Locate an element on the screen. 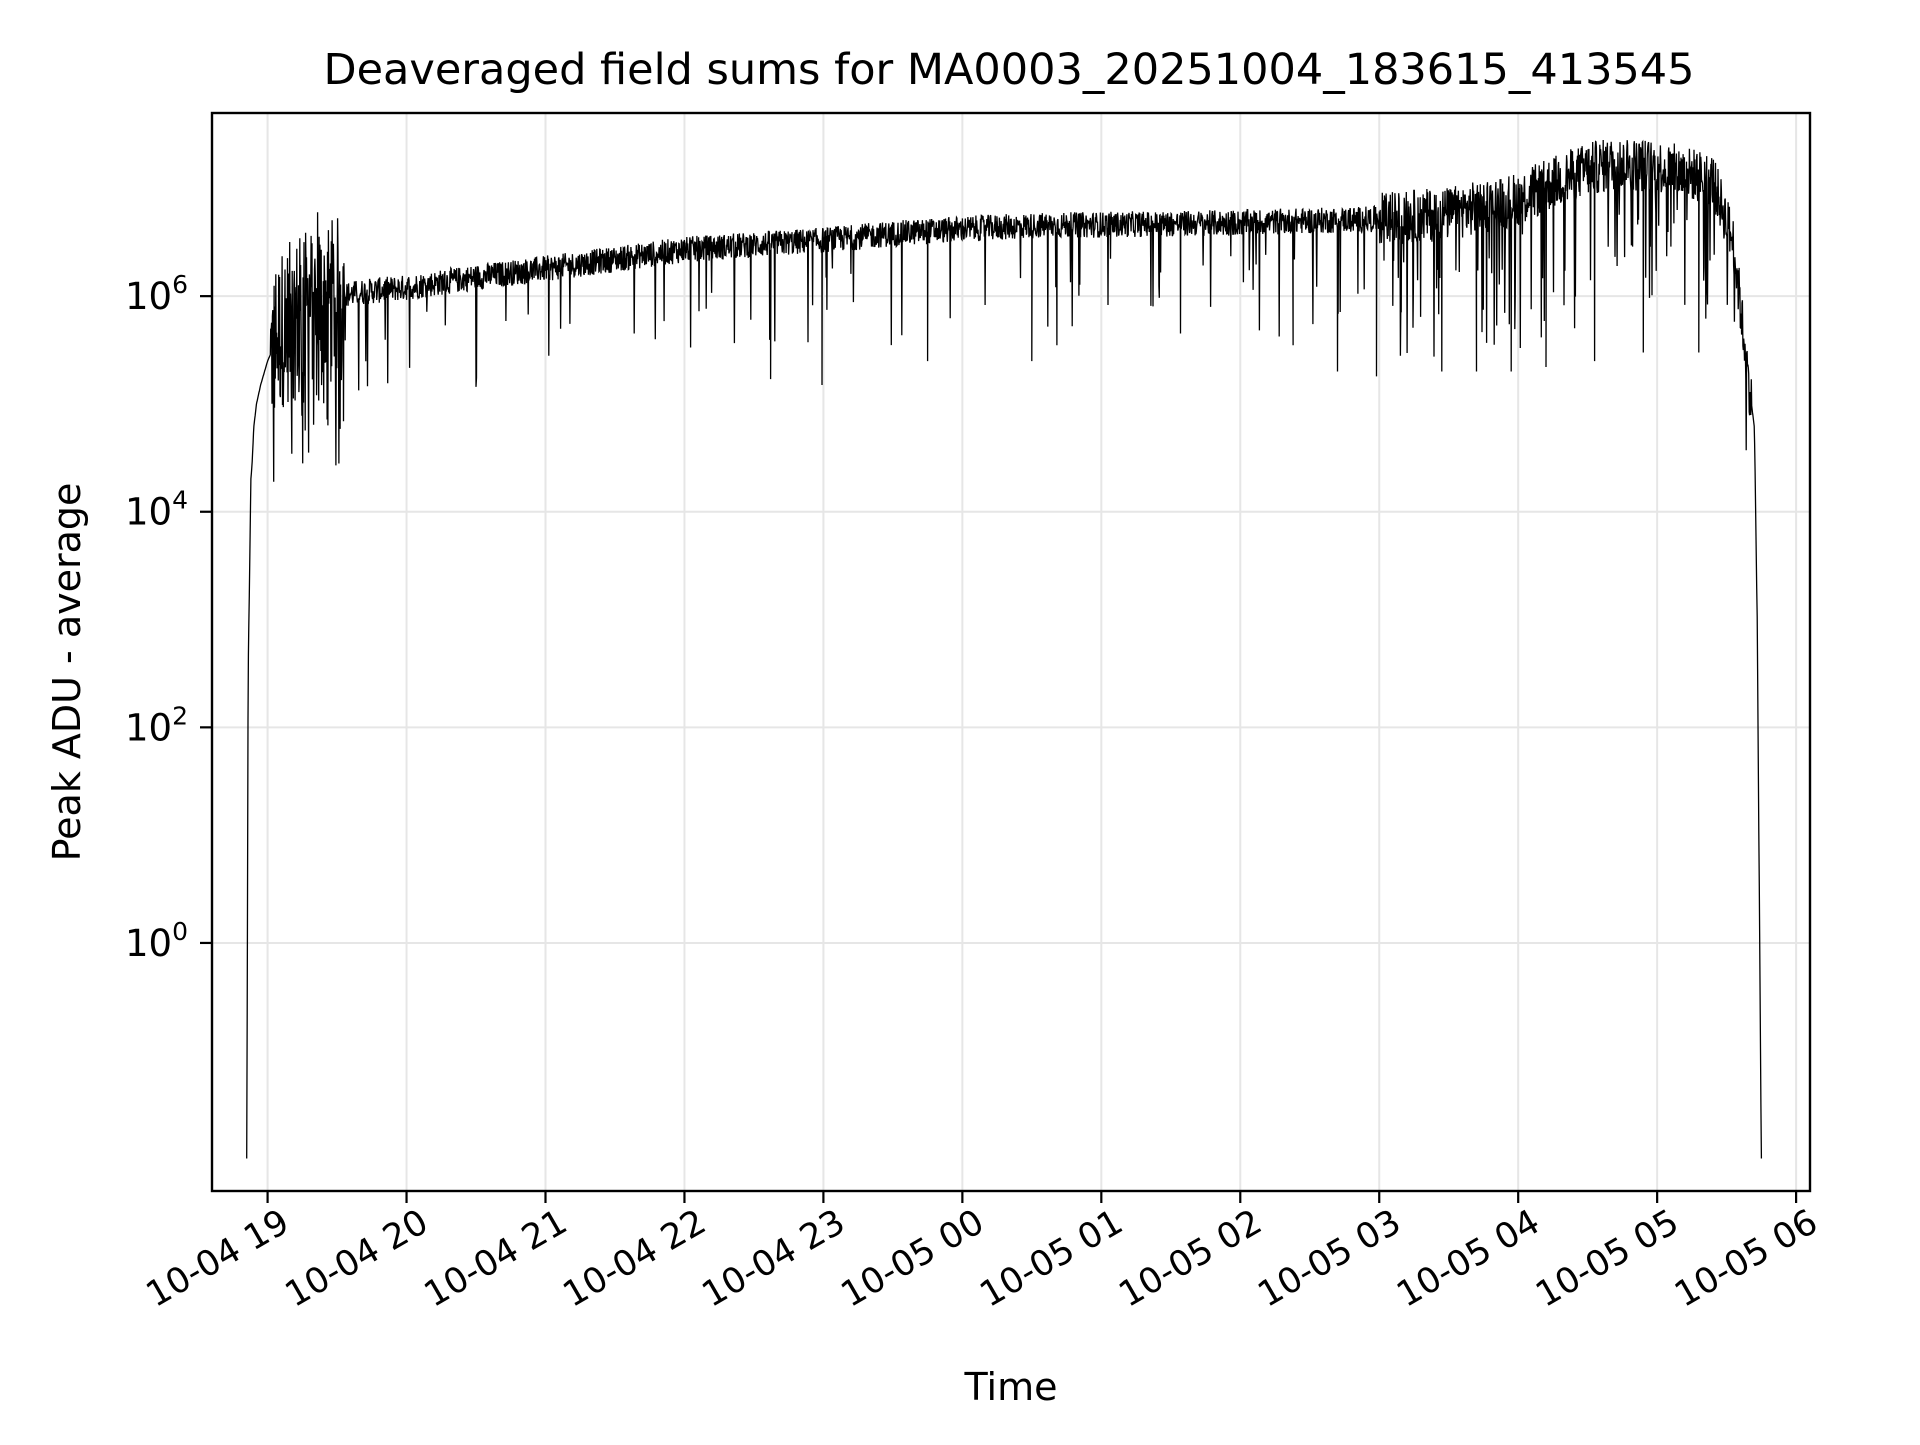 This screenshot has height=1445, width=1920. y-tick-exponent: 6 is located at coordinates (180, 284).